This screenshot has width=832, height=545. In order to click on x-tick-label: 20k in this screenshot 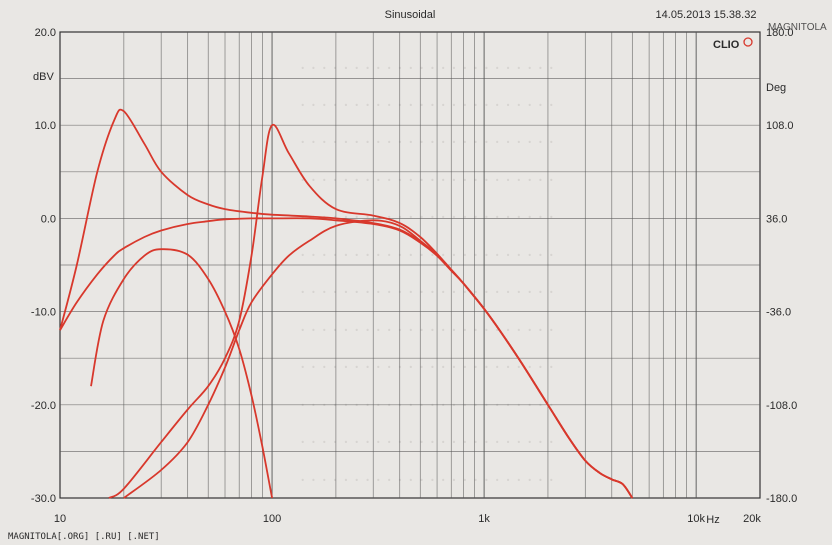, I will do `click(752, 519)`.